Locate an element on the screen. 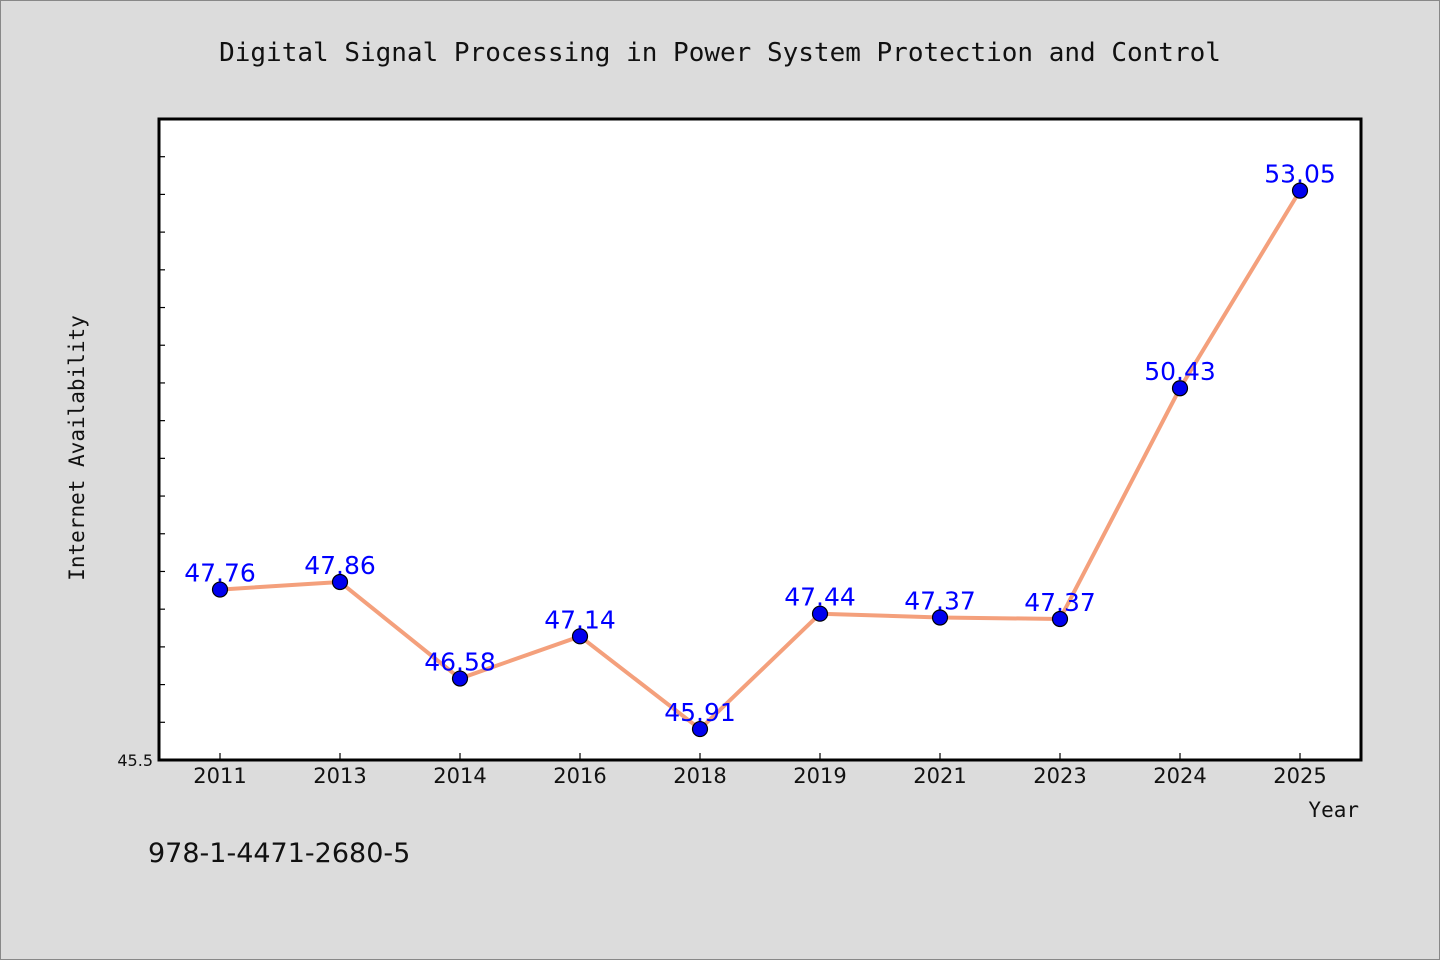  x-tick-label-2024: 2024 is located at coordinates (1179, 776).